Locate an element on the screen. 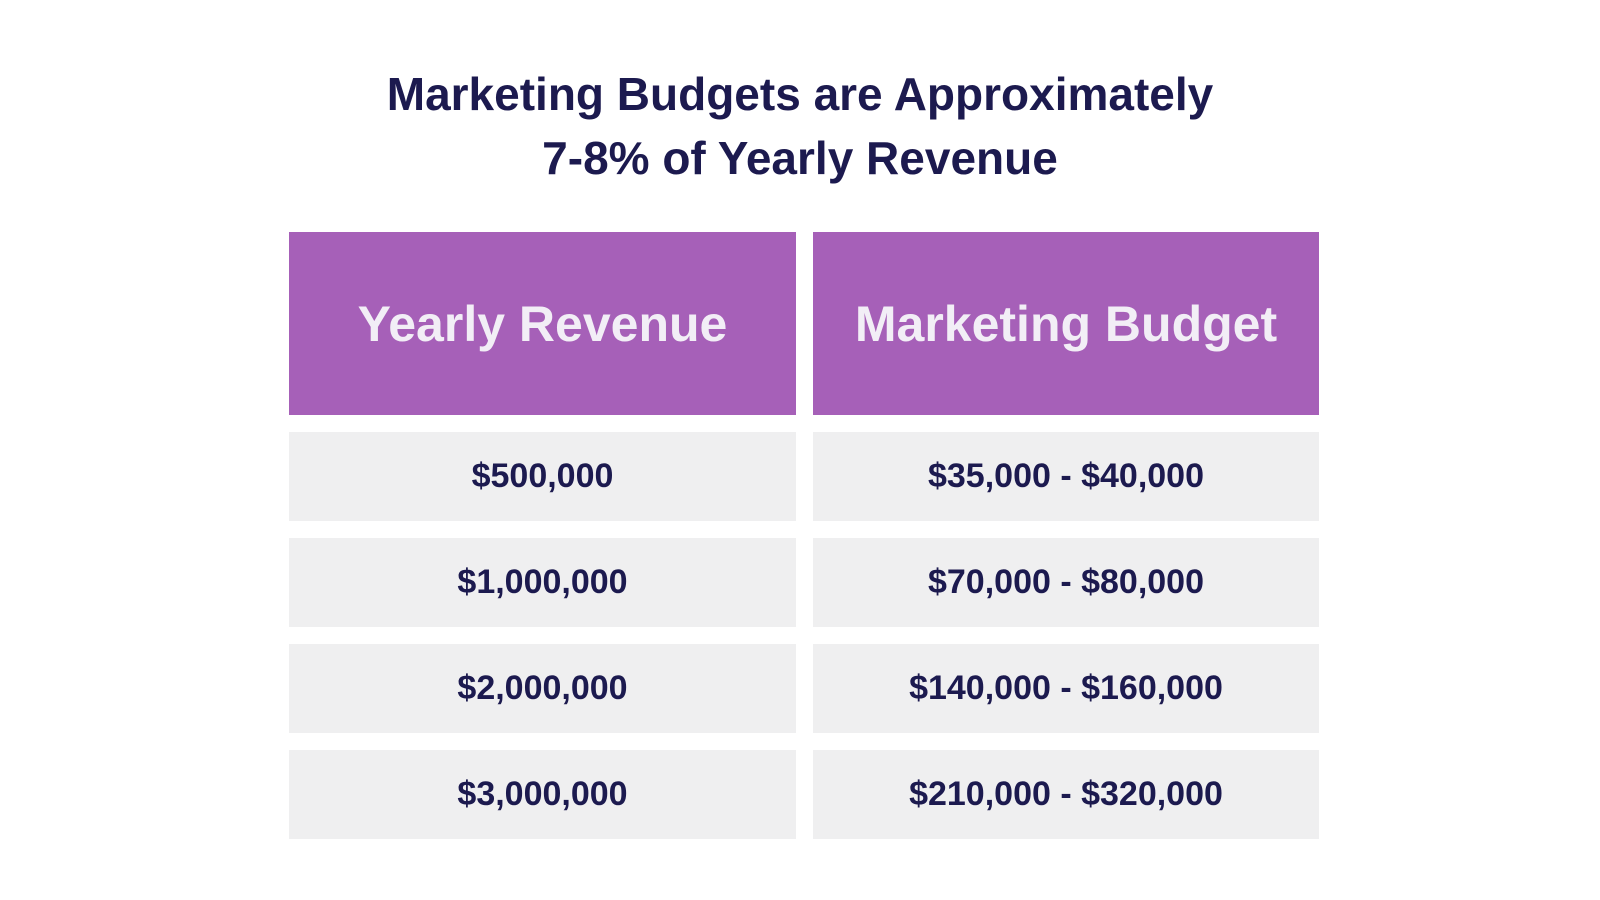  table-header-row: Yearly Revenue Marketing Budget is located at coordinates (804, 323).